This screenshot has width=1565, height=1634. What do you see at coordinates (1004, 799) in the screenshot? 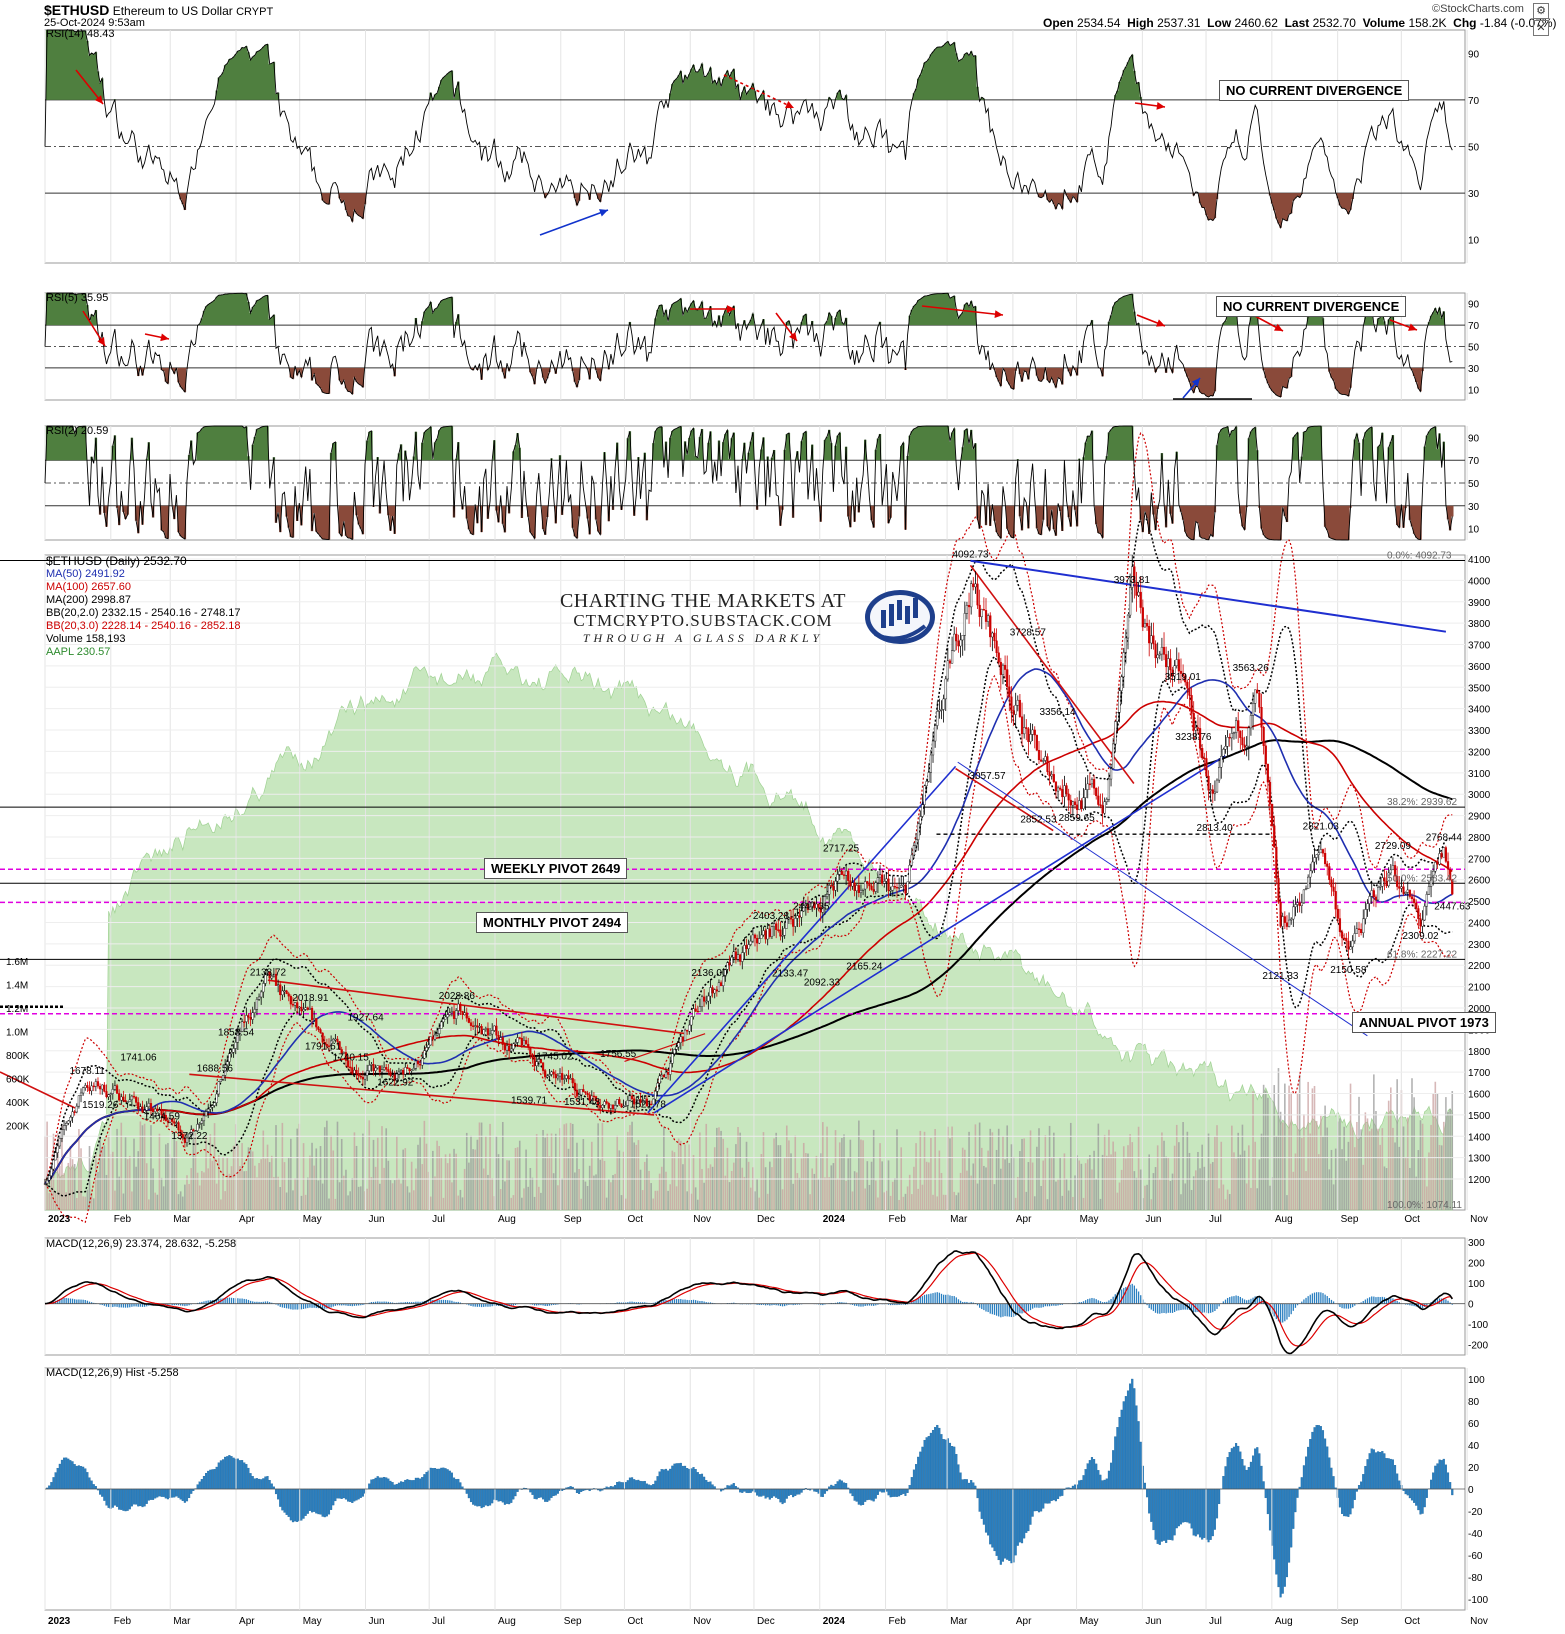
I see `trendline-red-lower` at bounding box center [1004, 799].